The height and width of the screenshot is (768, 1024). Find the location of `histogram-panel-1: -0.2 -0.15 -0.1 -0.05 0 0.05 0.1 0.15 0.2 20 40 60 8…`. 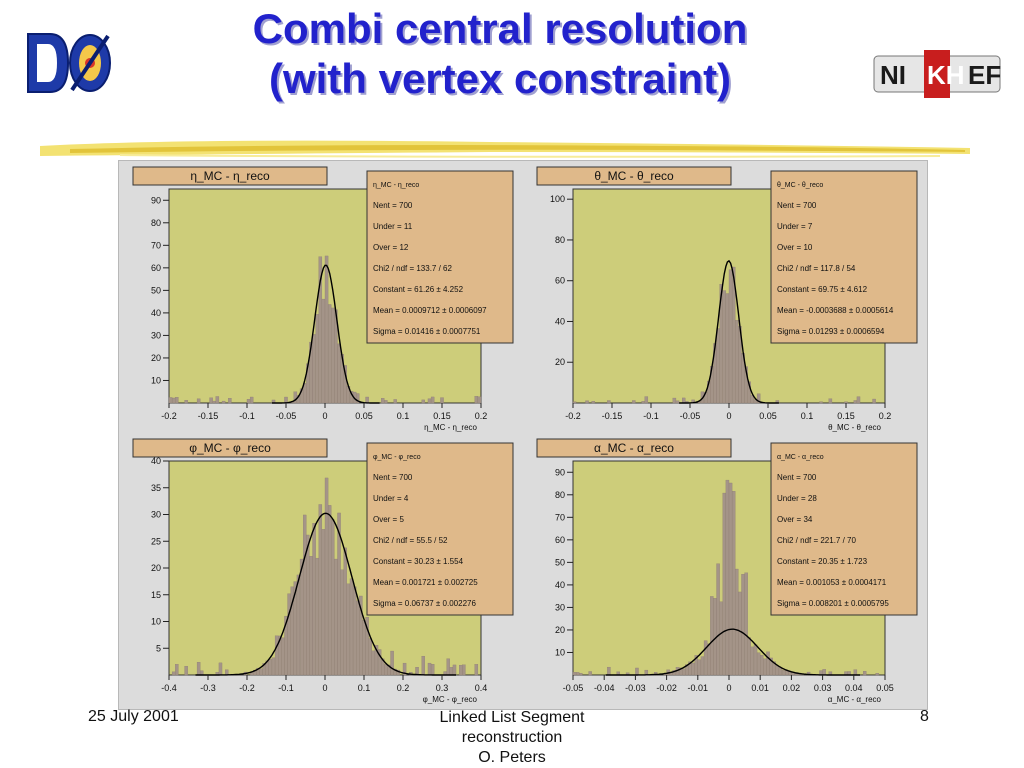

histogram-panel-1: -0.2 -0.15 -0.1 -0.05 0 0.05 0.1 0.15 0.2 20 40 60 8… is located at coordinates (727, 299).